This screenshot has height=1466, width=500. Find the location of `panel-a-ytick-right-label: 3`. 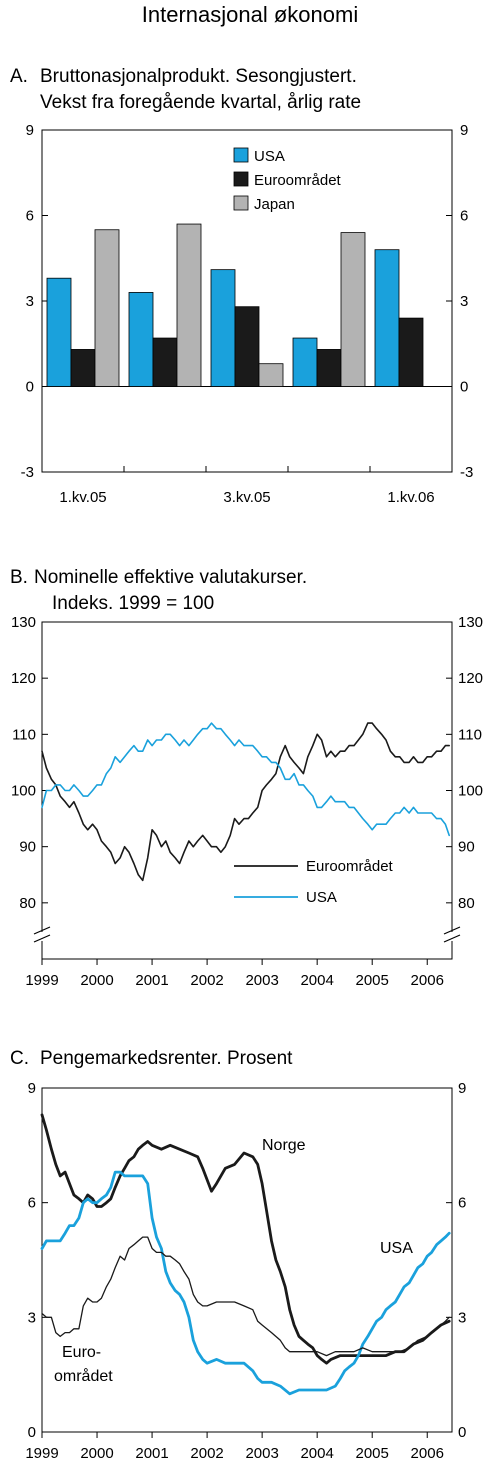

panel-a-ytick-right-label: 3 is located at coordinates (464, 301).